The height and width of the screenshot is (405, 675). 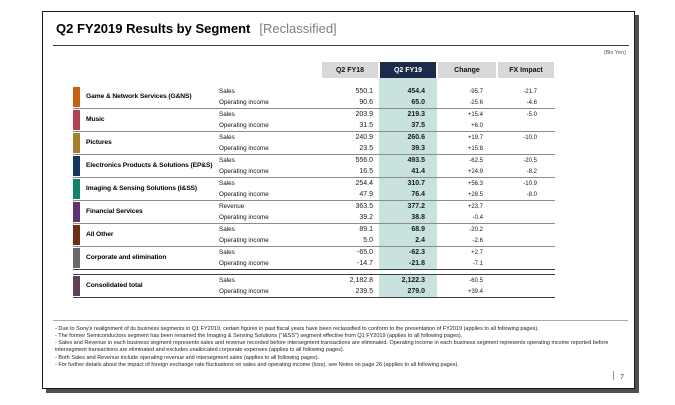 I want to click on footnote-divider, so click(x=340, y=320).